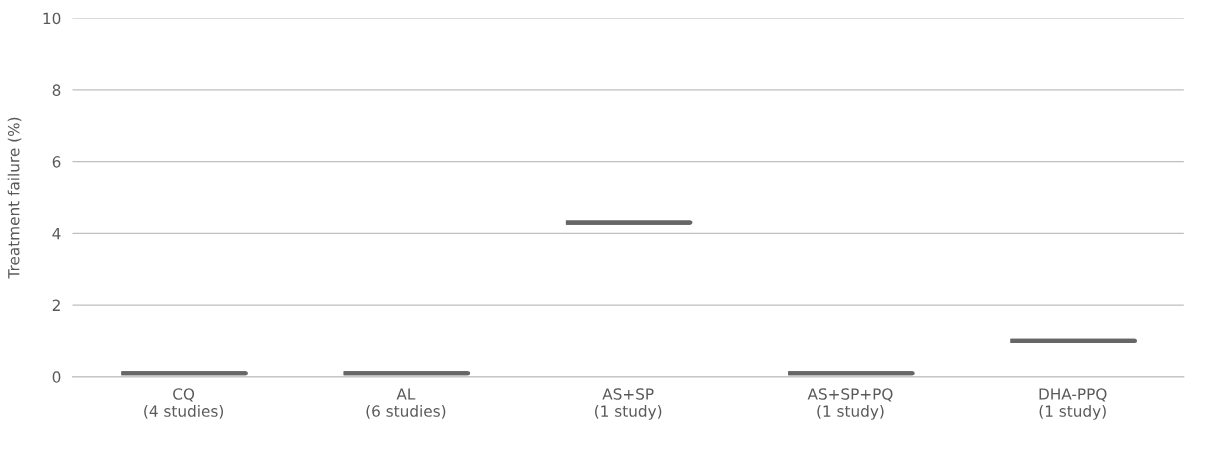 This screenshot has height=454, width=1208. What do you see at coordinates (56, 305) in the screenshot?
I see `y-tick-label: 2` at bounding box center [56, 305].